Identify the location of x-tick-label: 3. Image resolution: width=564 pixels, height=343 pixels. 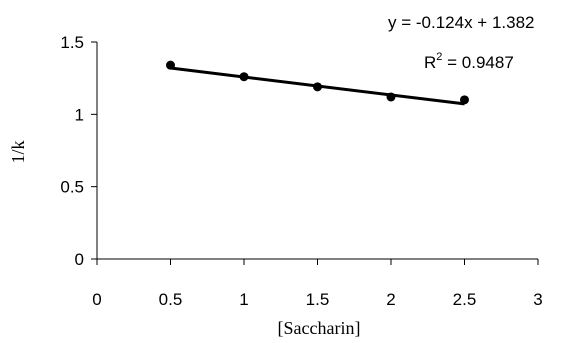
(537, 299).